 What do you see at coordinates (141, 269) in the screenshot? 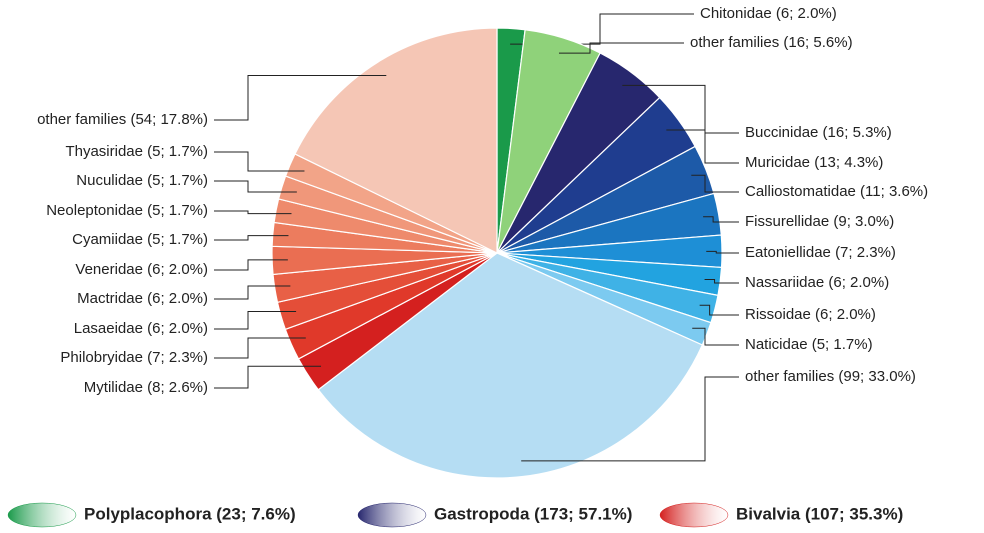
I see `slice-label: Veneridae (6; 2.0%)` at bounding box center [141, 269].